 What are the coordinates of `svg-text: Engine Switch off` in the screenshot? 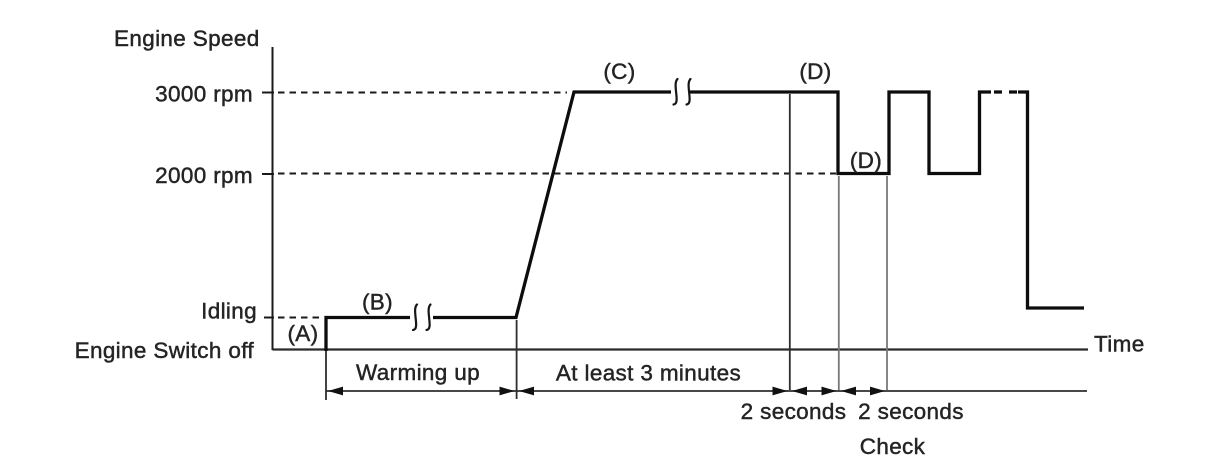 It's located at (165, 350).